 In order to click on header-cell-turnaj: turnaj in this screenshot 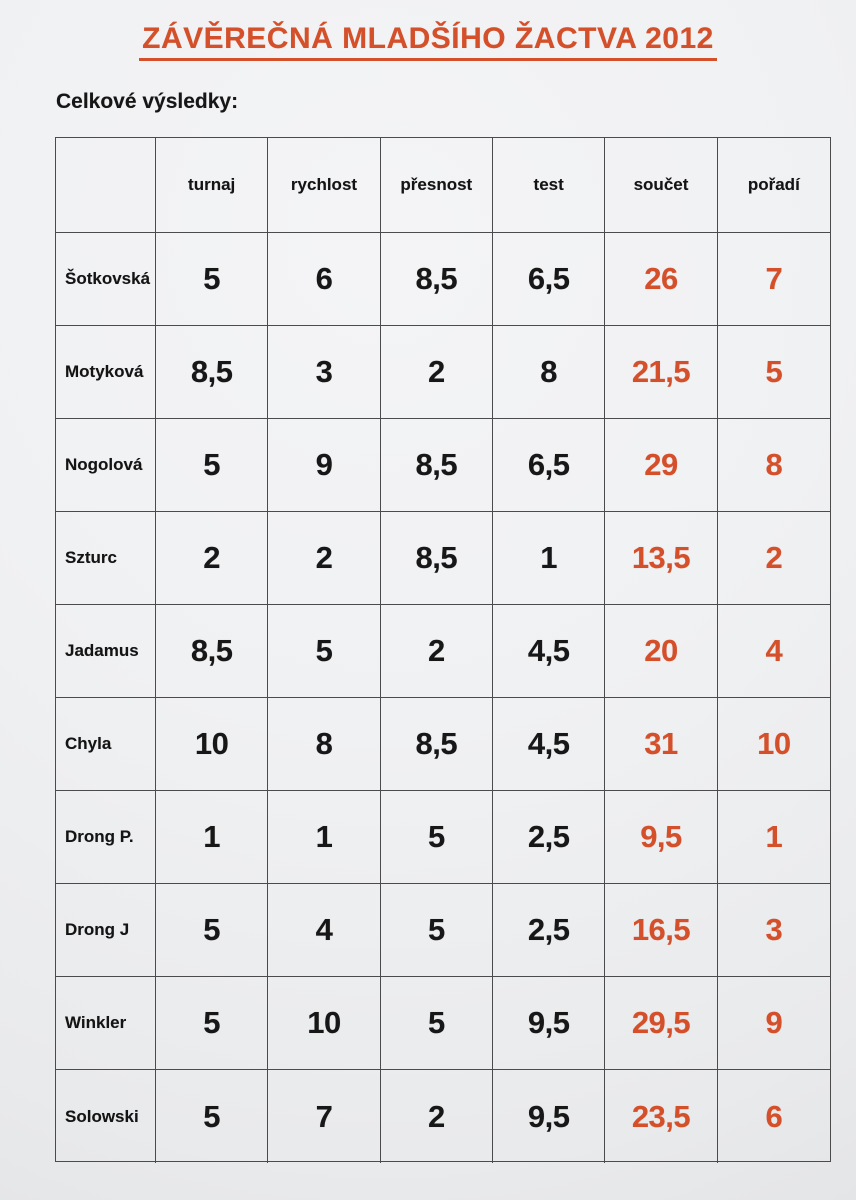, I will do `click(212, 185)`.